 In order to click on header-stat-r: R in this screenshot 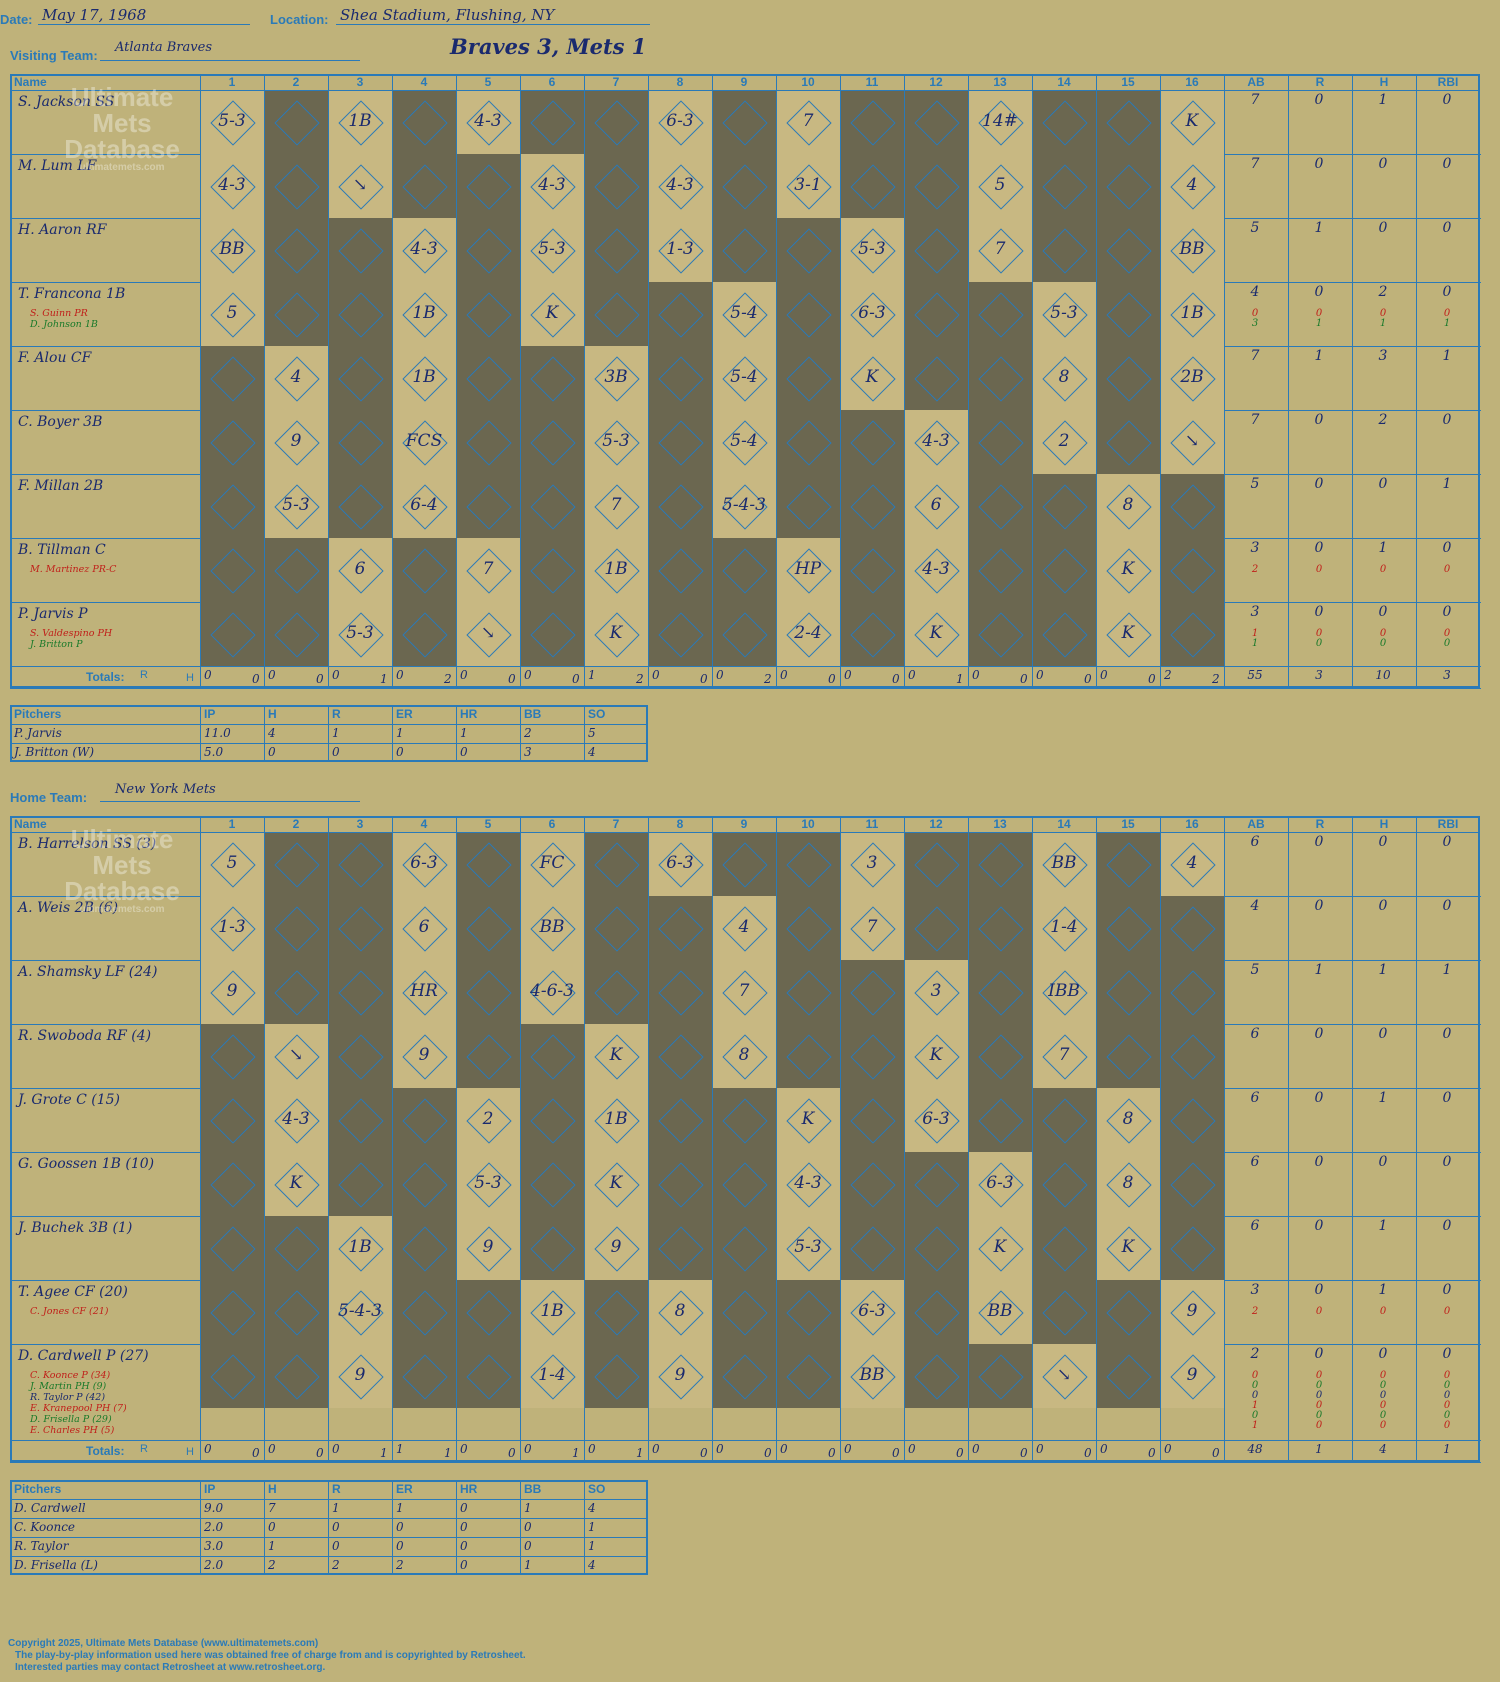, I will do `click(1320, 82)`.